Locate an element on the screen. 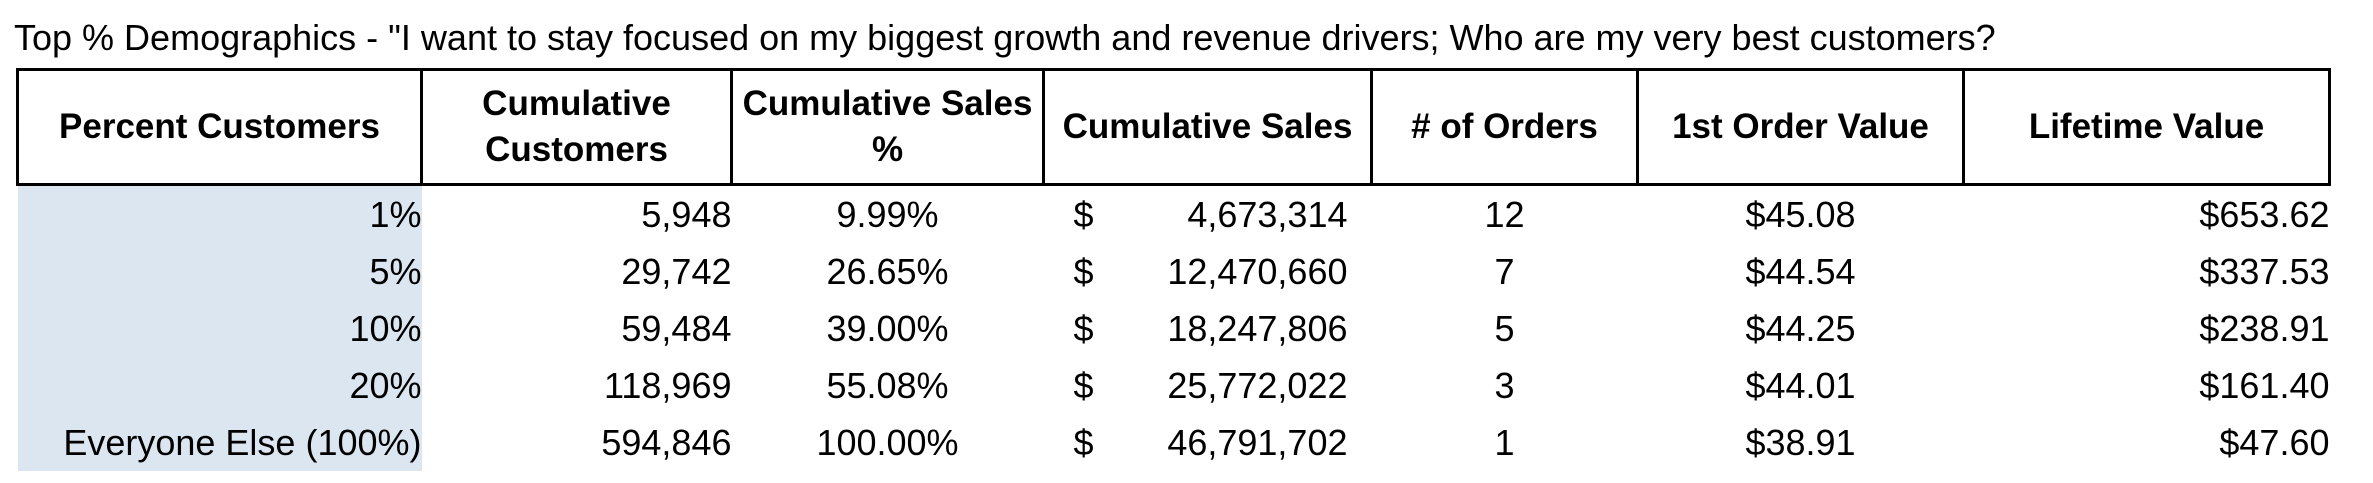 This screenshot has width=2373, height=483. cell-sales-pct: 100.00% is located at coordinates (887, 442).